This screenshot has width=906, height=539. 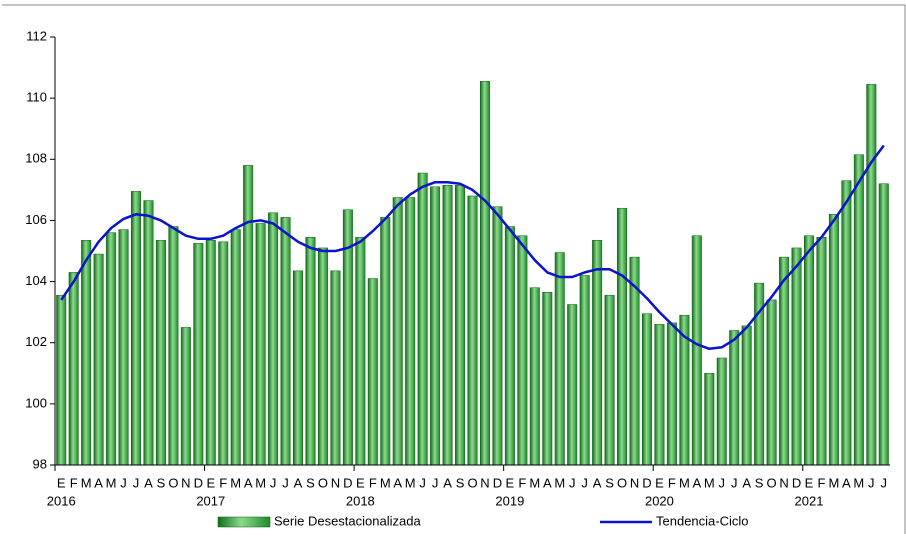 I want to click on year-label: 2020, so click(x=659, y=500).